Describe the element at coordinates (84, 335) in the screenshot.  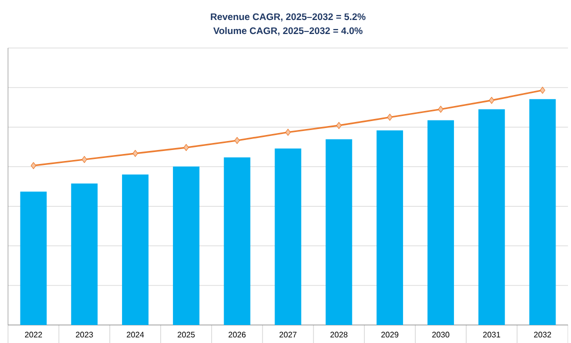
I see `x-tick-label: 2023` at that location.